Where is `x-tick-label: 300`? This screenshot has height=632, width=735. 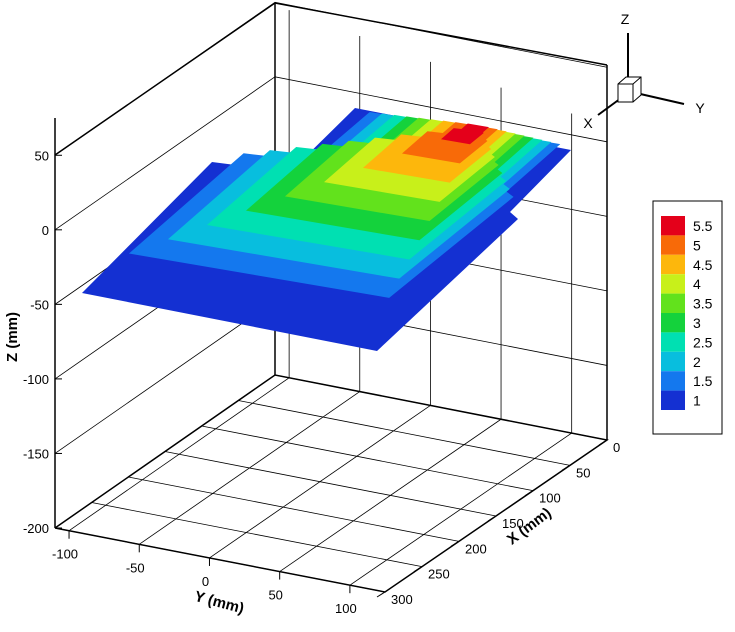
x-tick-label: 300 is located at coordinates (402, 599).